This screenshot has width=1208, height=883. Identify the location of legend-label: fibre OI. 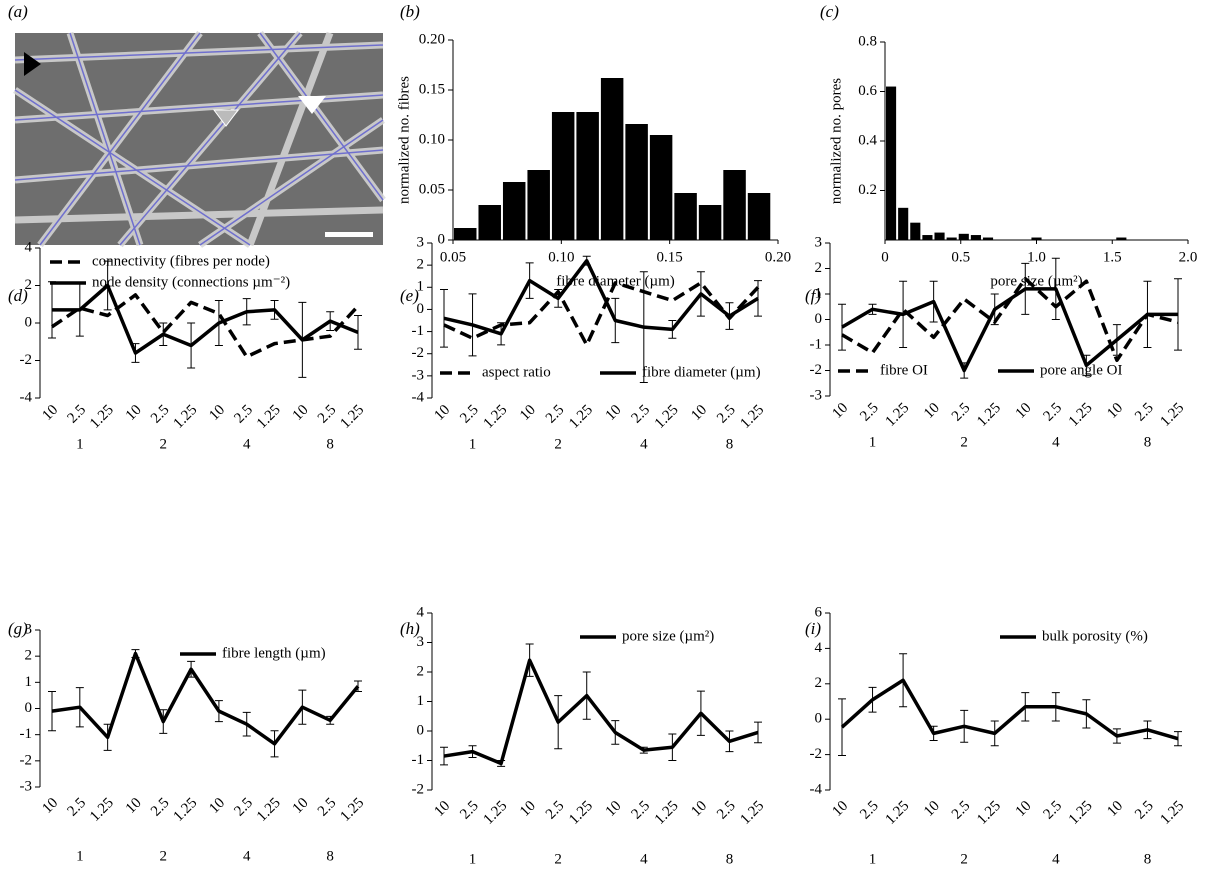
(904, 370).